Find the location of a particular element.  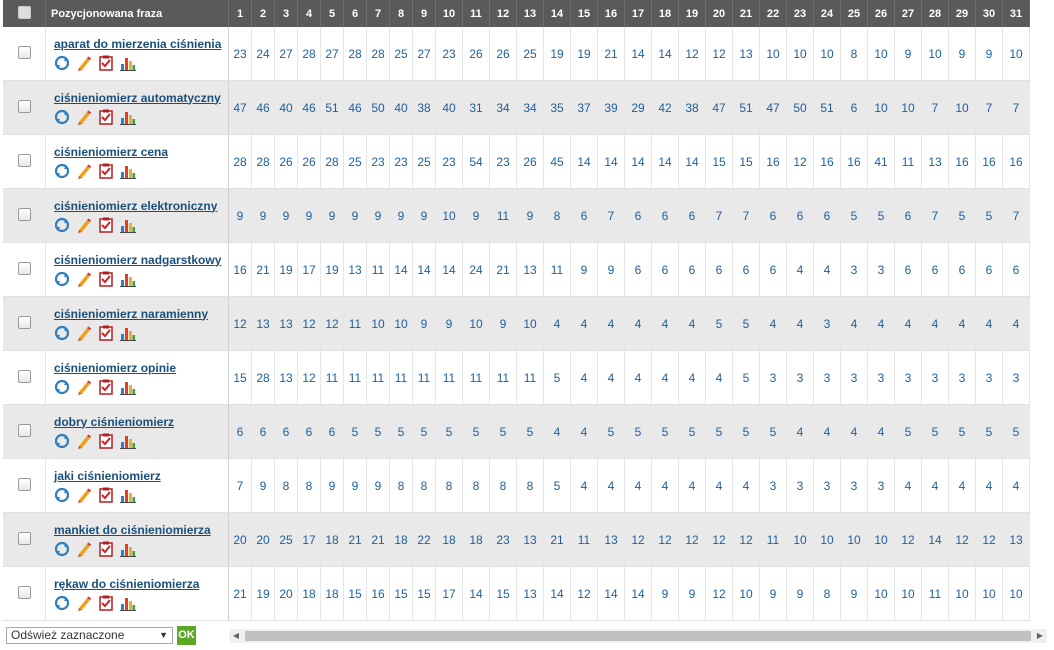

phrase-link: ciśnieniomierz opinie is located at coordinates (115, 367).